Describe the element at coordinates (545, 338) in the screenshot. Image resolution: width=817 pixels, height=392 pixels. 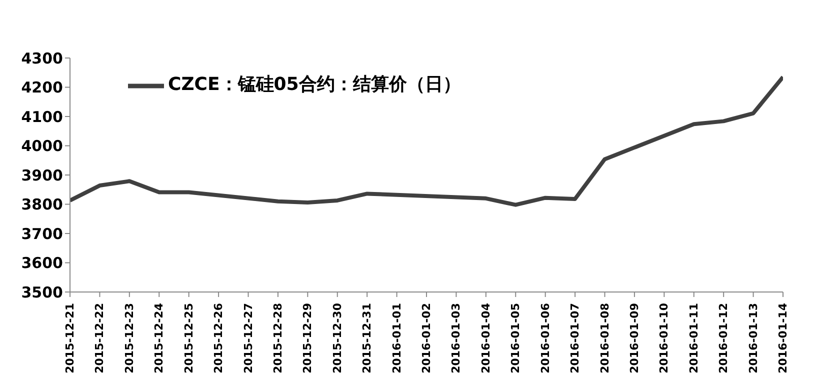
I see `x-tick-label: 2016-01-06` at that location.